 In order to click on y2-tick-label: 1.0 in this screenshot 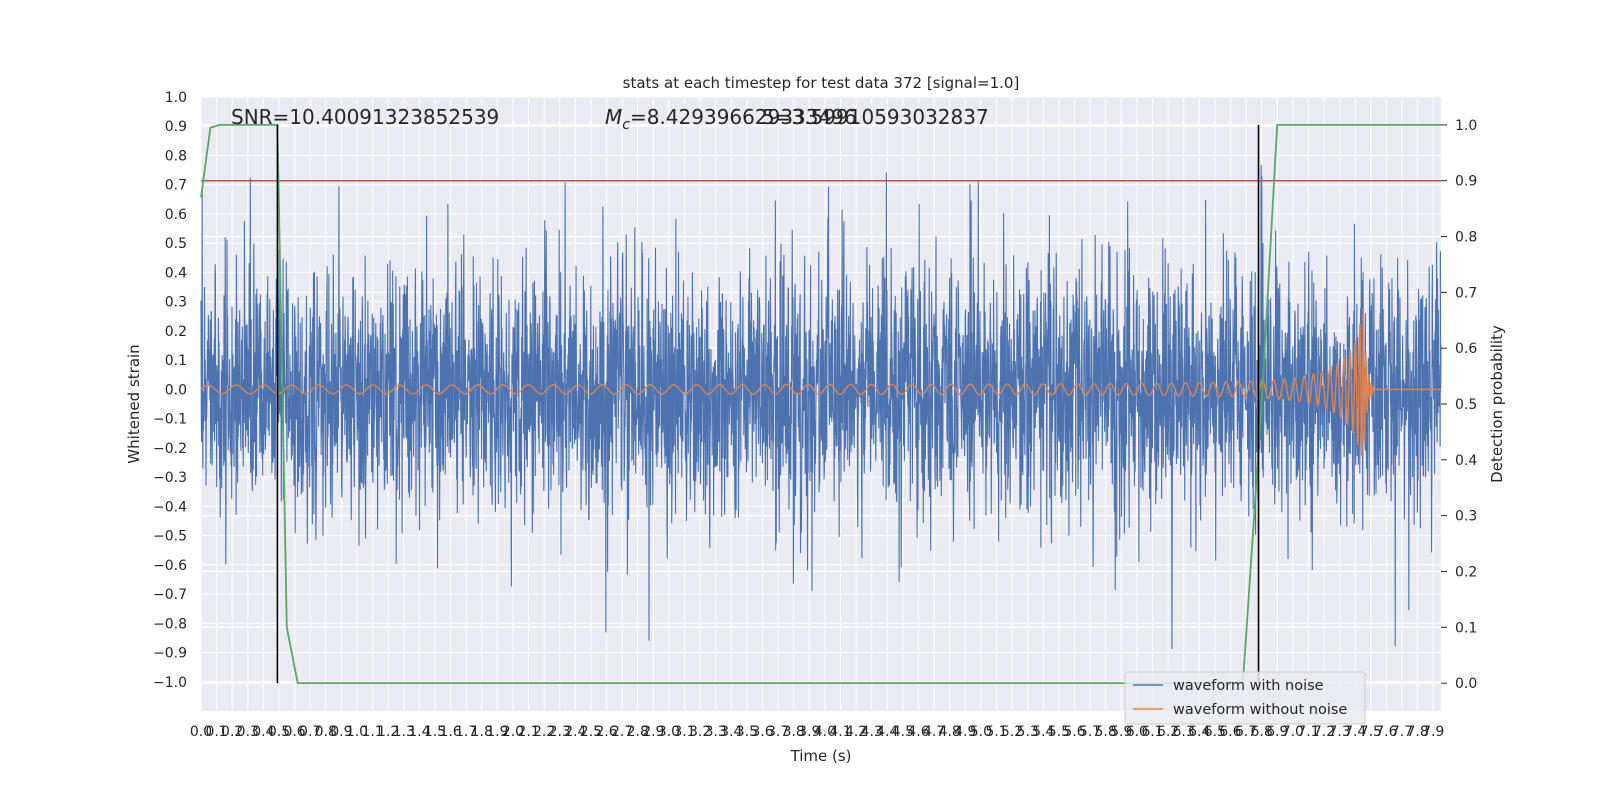, I will do `click(1466, 126)`.